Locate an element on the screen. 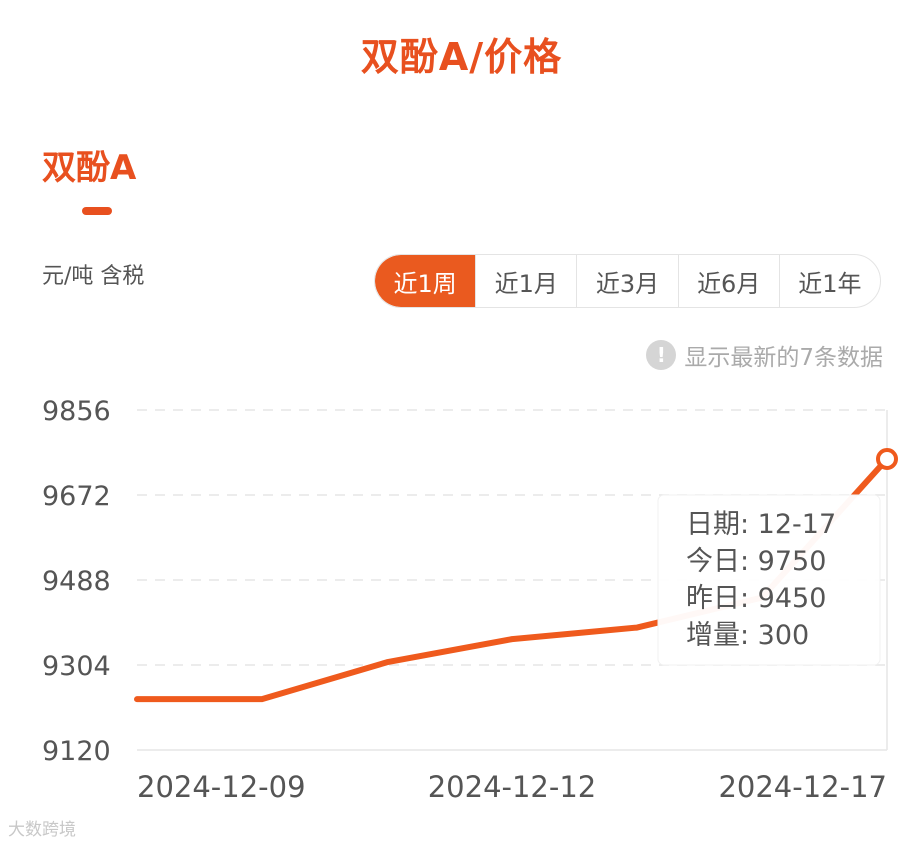 This screenshot has height=843, width=923. y-tick-label: 9120 is located at coordinates (76, 751).